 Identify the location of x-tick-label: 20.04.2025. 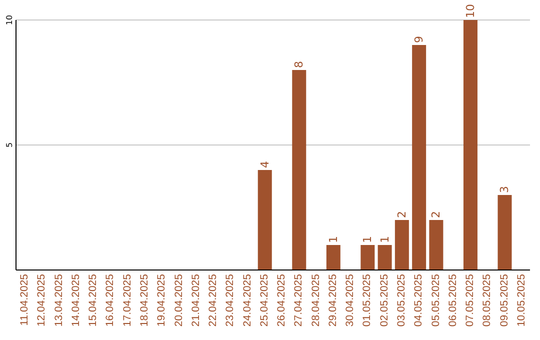
(178, 300).